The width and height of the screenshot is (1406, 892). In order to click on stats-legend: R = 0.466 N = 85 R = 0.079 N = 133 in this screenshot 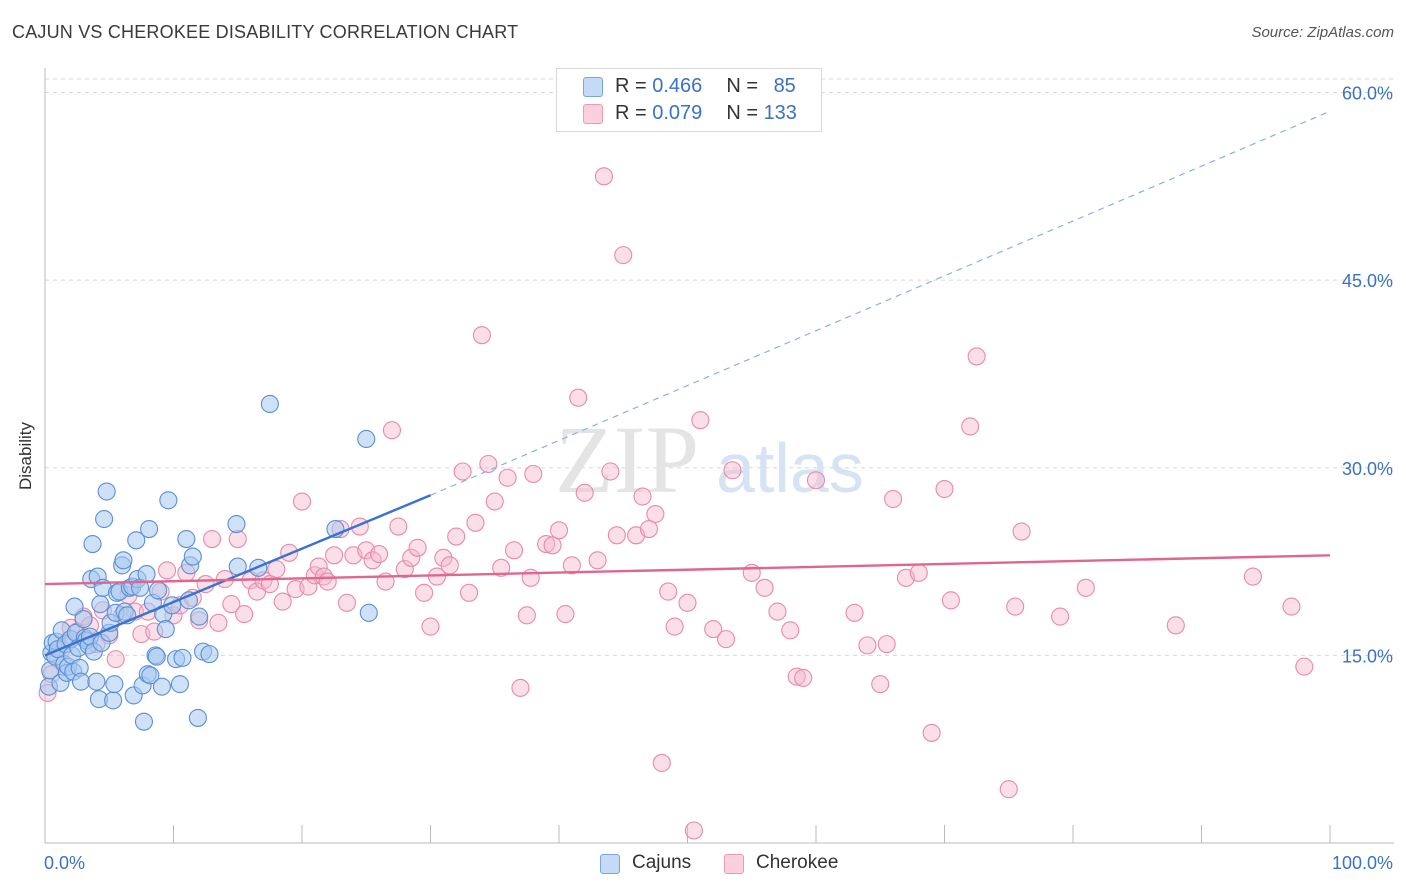, I will do `click(689, 100)`.